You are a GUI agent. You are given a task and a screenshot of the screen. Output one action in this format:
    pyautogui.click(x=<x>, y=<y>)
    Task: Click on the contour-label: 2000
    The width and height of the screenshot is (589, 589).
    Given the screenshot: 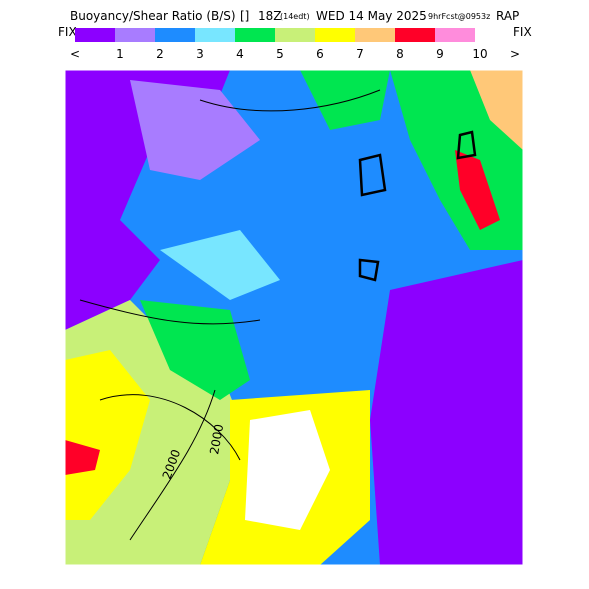 What is the action you would take?
    pyautogui.click(x=216, y=439)
    